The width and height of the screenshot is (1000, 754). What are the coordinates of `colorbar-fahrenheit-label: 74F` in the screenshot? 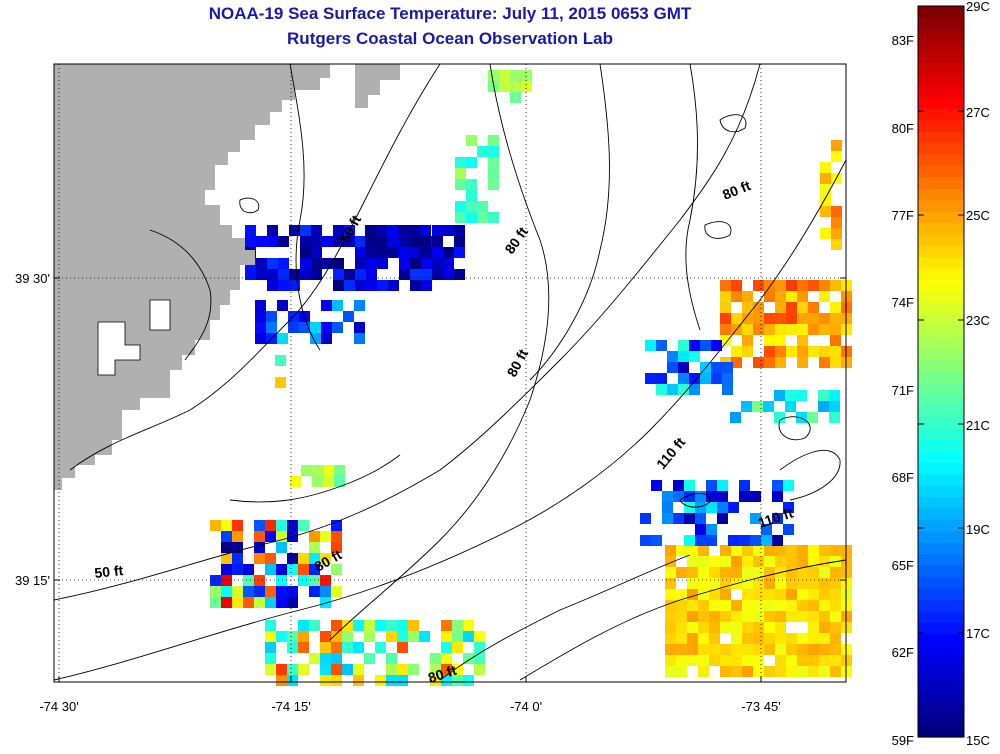 It's located at (903, 302).